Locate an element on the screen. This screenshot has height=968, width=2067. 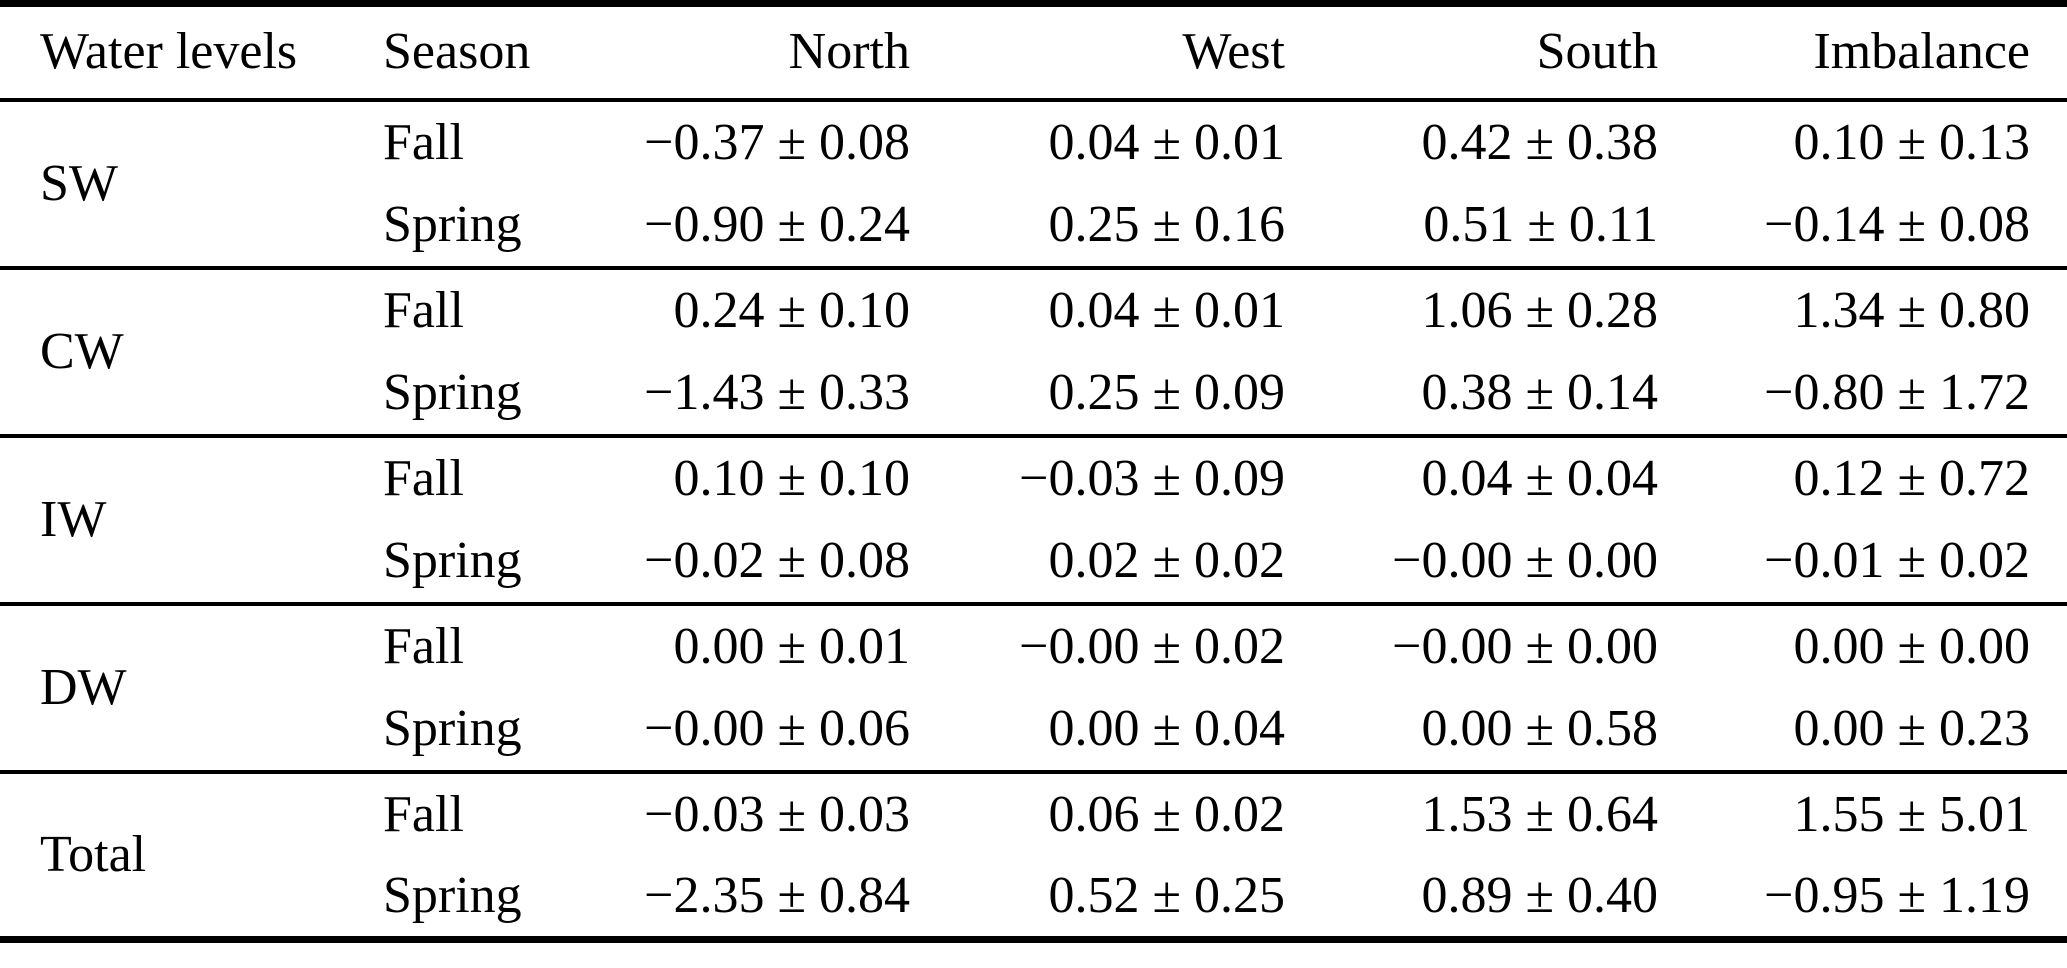
value-cell-west: 0.52 ± 0.25 is located at coordinates (1166, 895).